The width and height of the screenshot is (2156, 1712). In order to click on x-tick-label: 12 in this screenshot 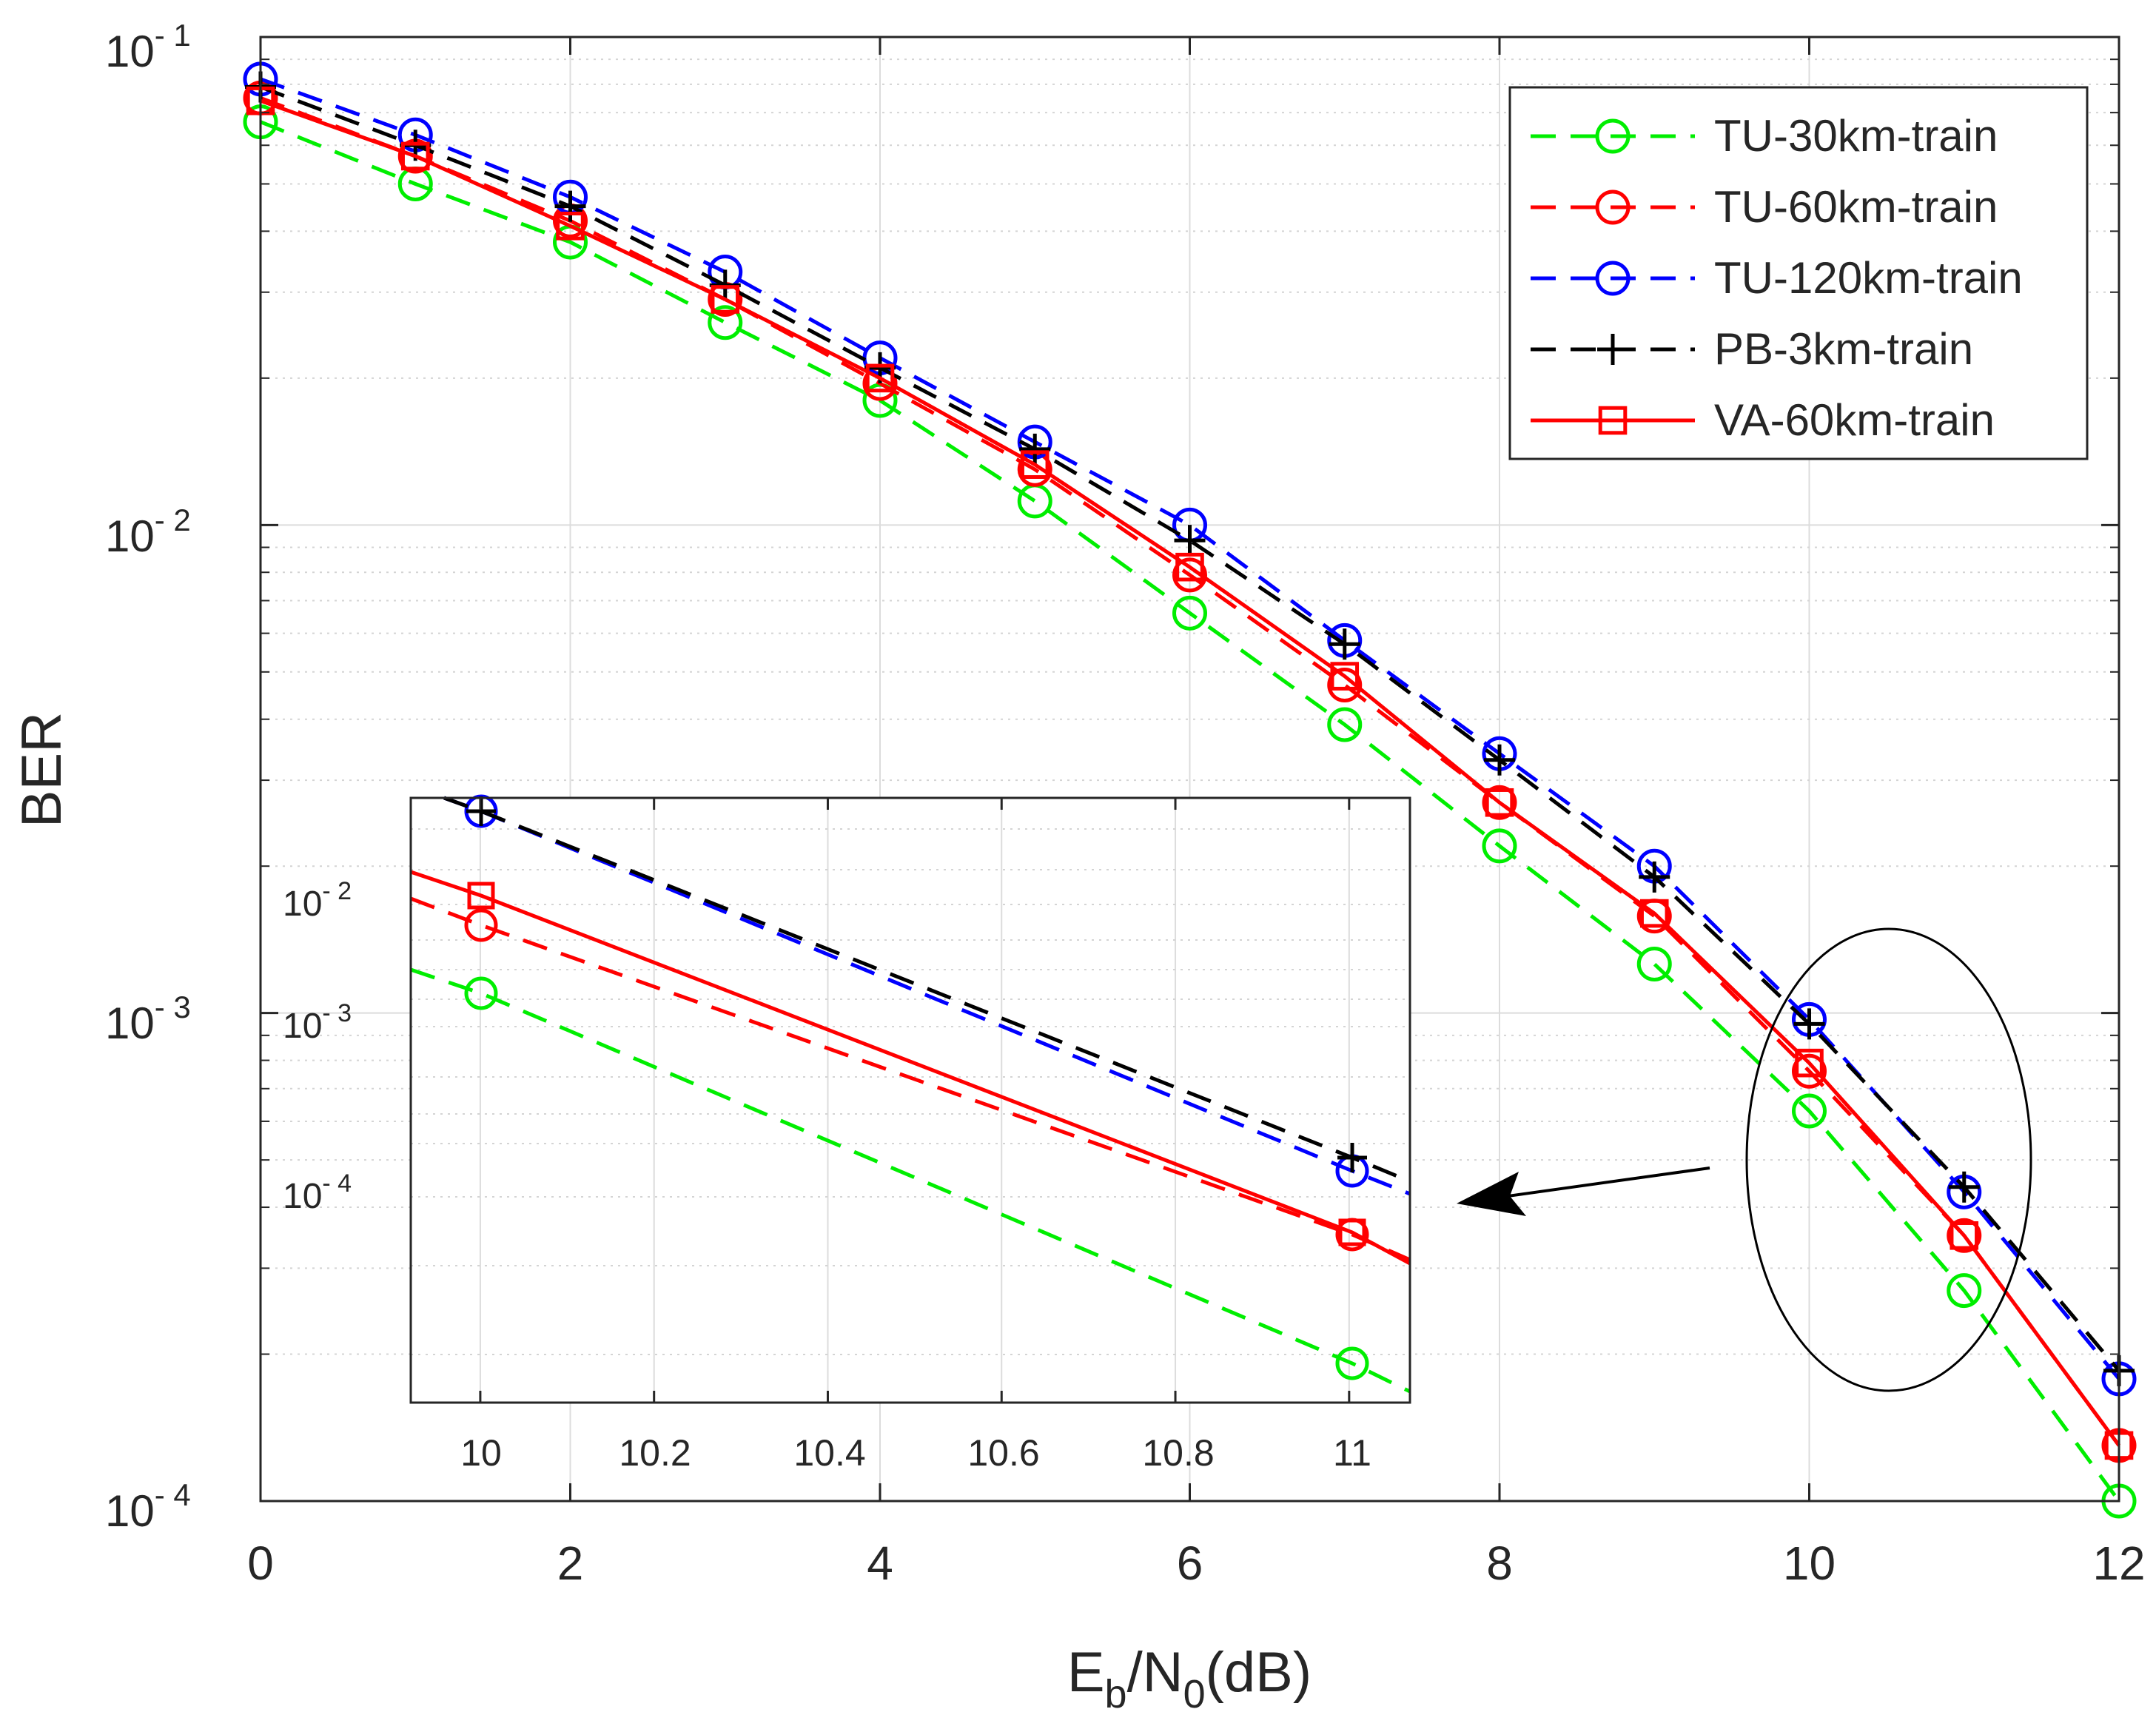, I will do `click(2119, 1563)`.